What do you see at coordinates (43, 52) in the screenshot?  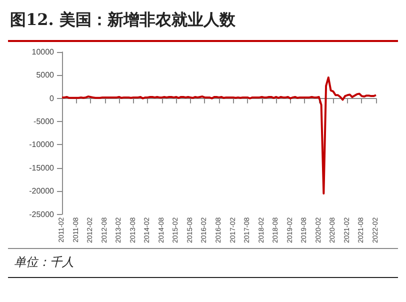 I see `y-tick-label: 10000` at bounding box center [43, 52].